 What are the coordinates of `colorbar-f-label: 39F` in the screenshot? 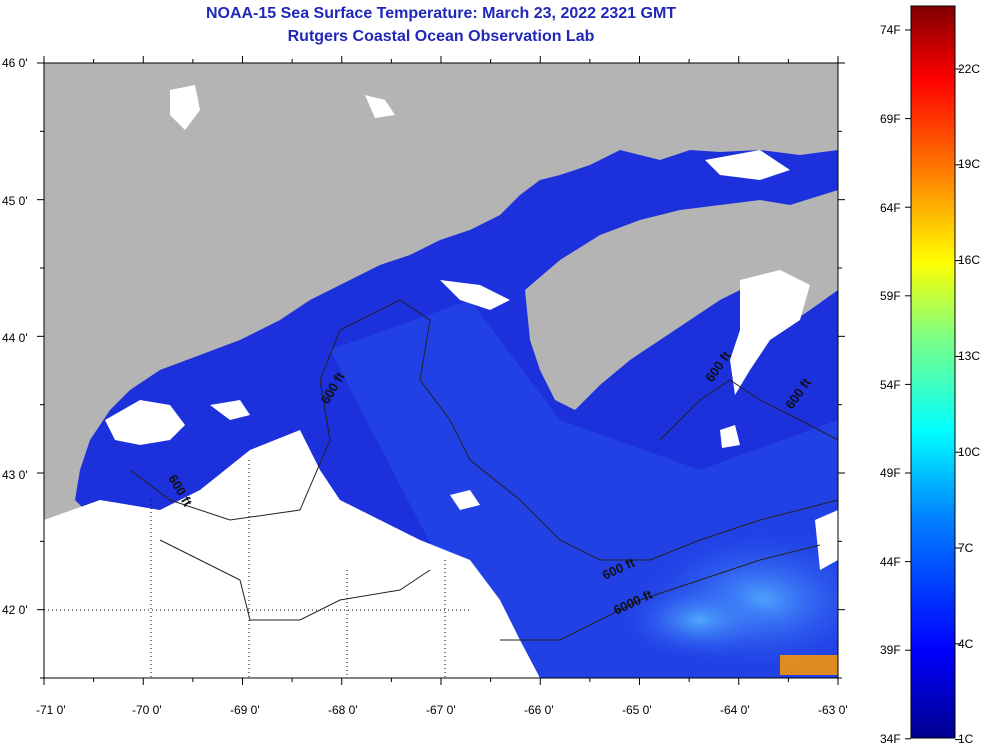 It's located at (890, 650).